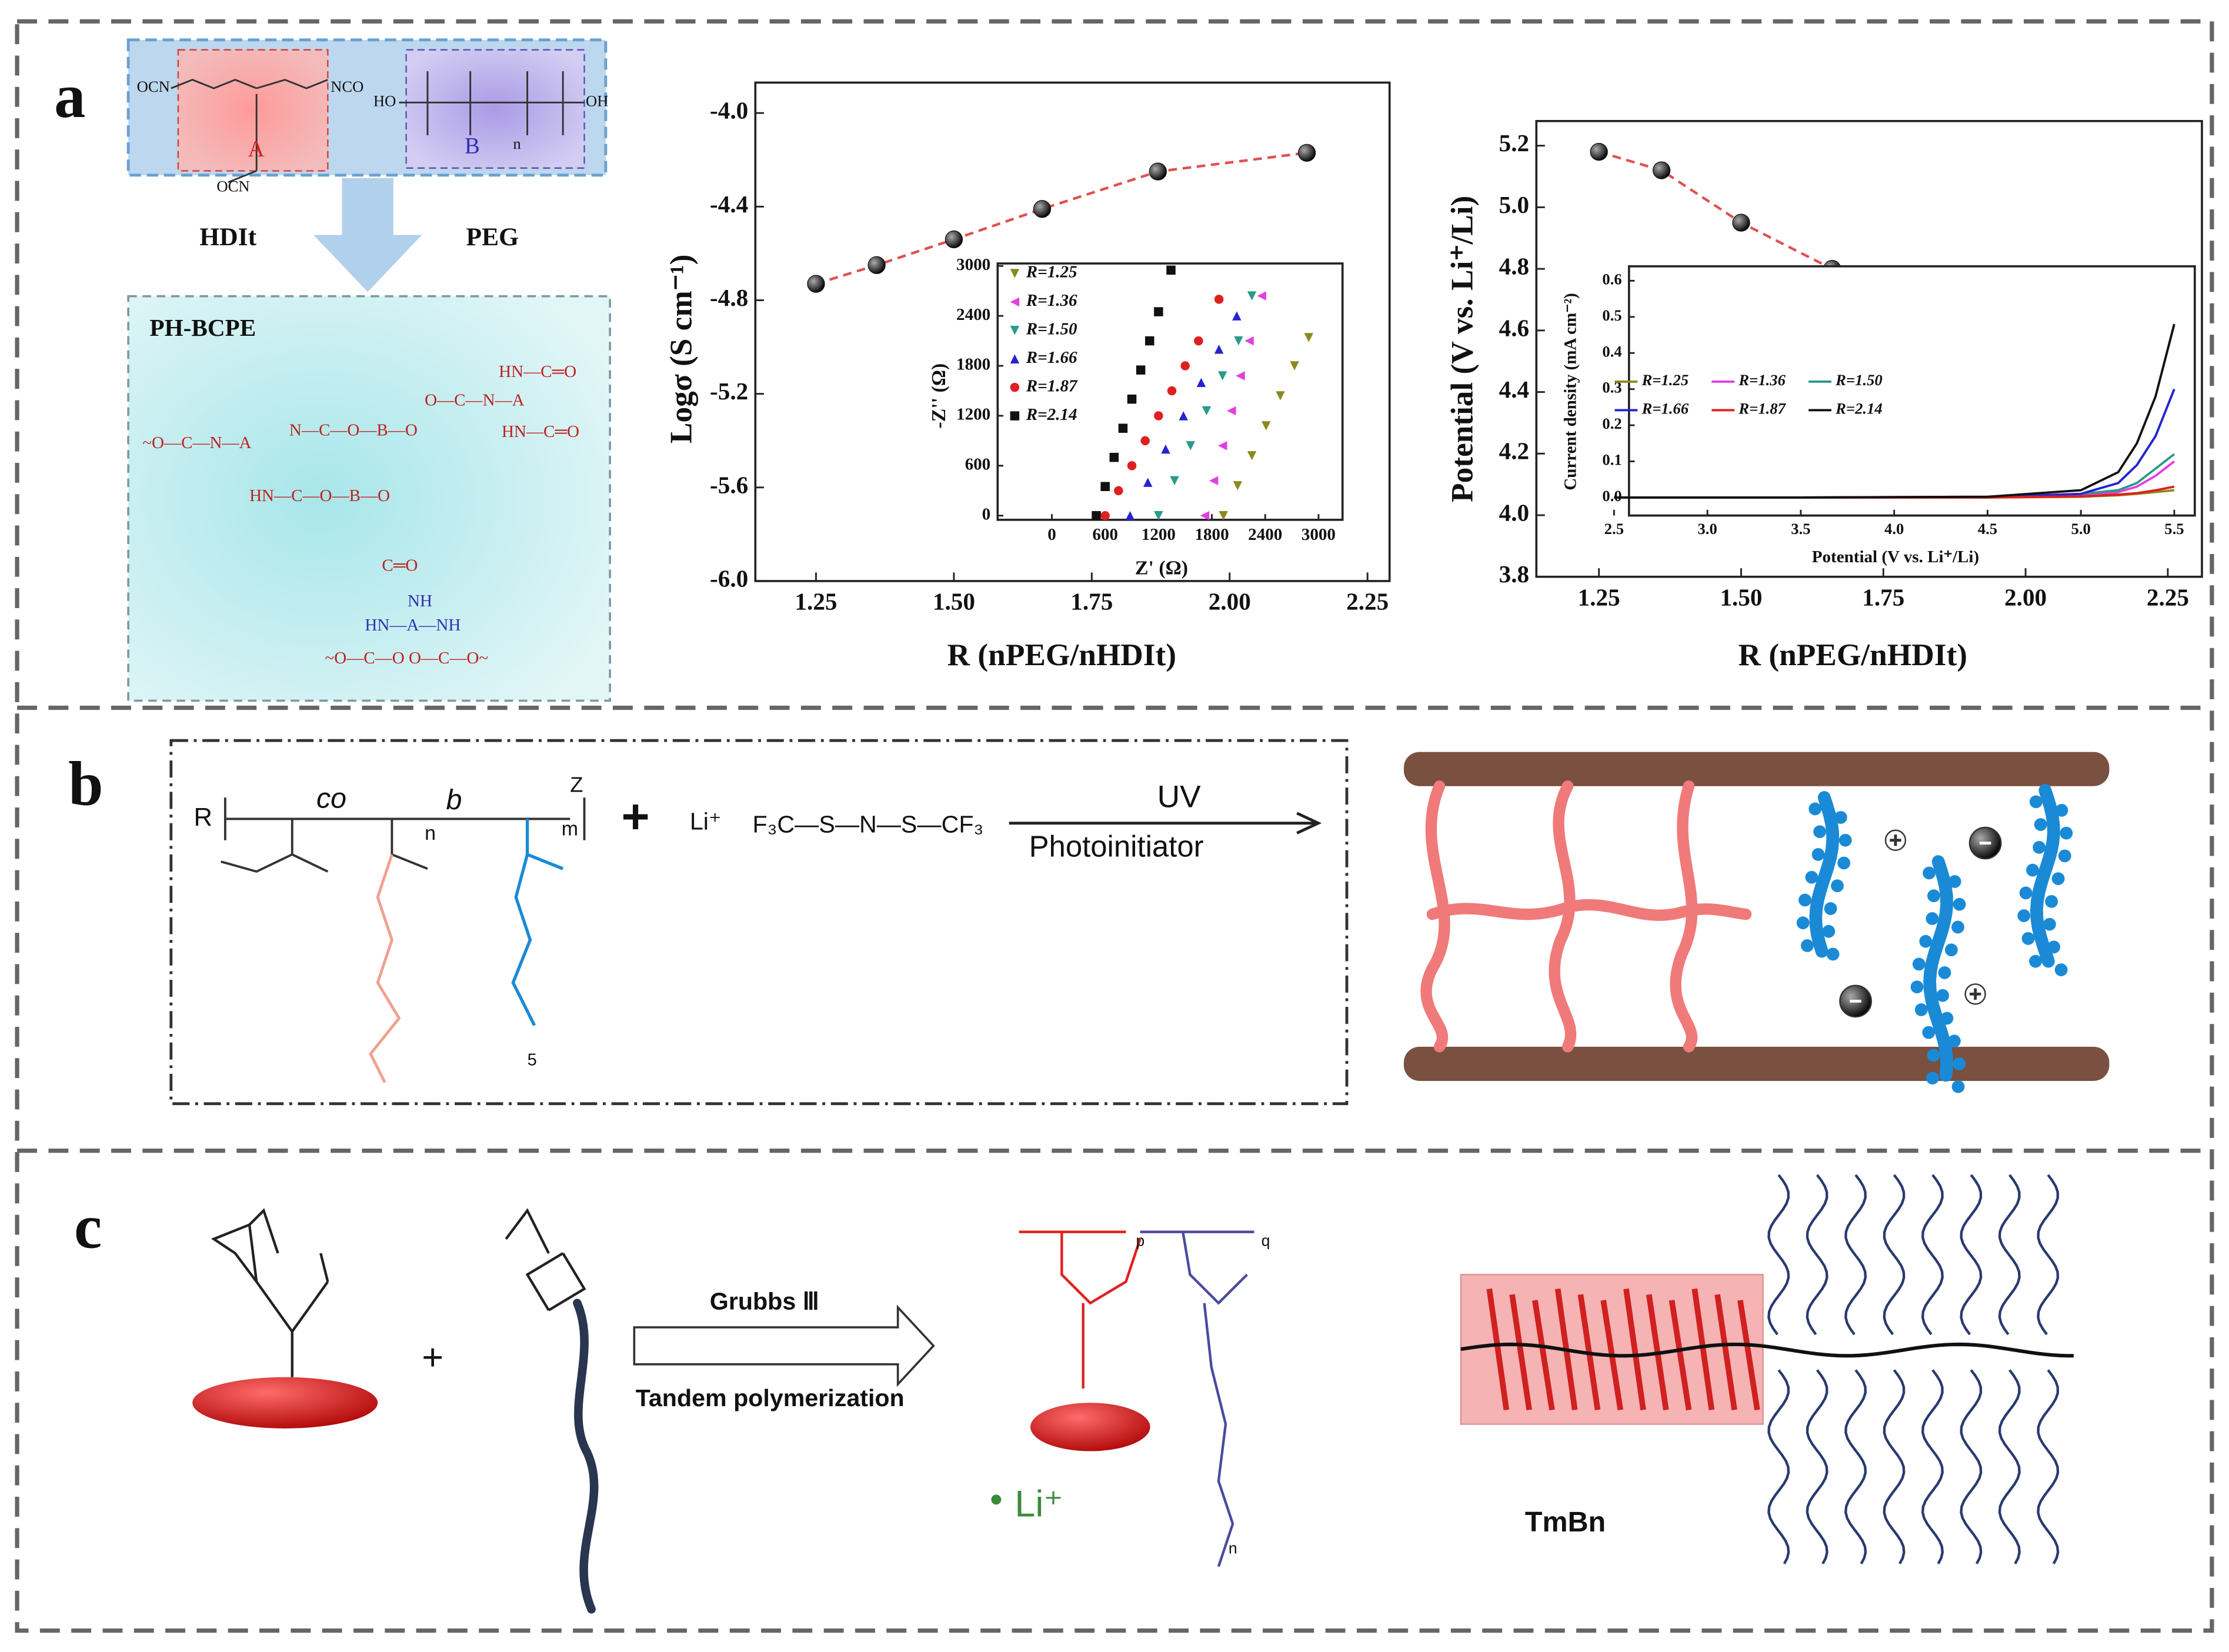  I want to click on monomer-name: PEG, so click(492, 237).